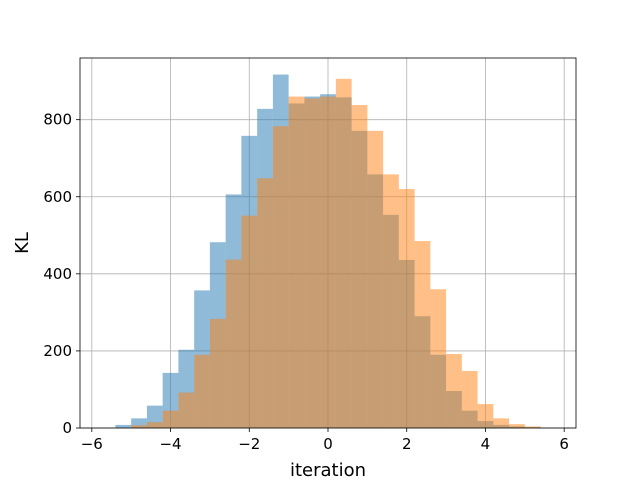 Image resolution: width=640 pixels, height=480 pixels. Describe the element at coordinates (407, 444) in the screenshot. I see `x-tick-label: 2` at that location.